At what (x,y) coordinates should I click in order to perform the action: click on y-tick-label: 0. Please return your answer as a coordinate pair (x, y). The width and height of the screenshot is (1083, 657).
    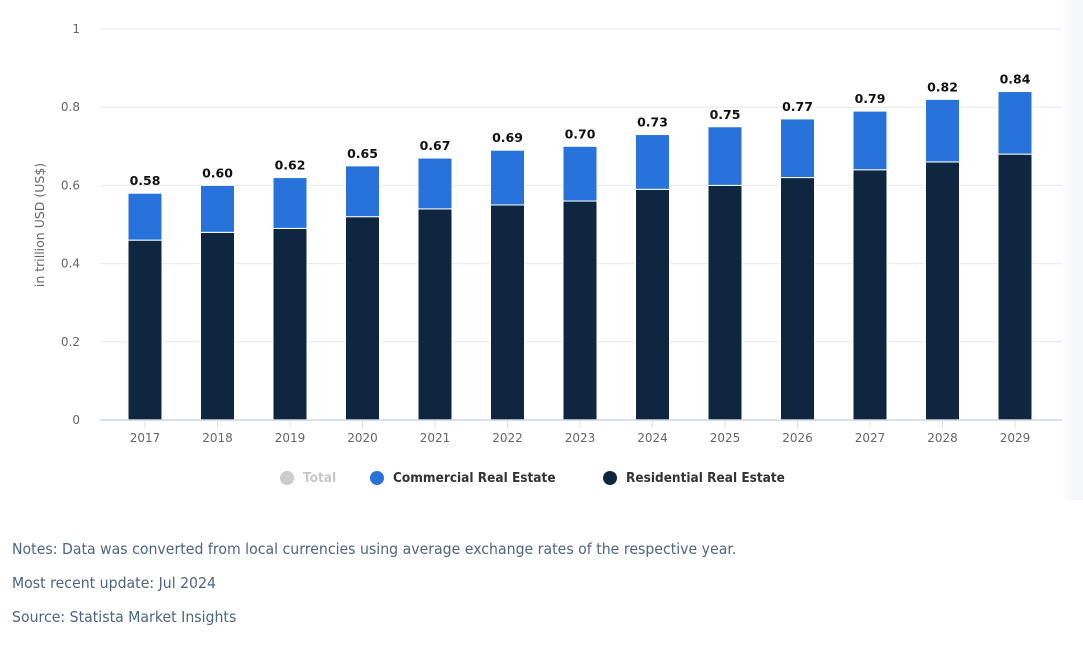
    Looking at the image, I should click on (76, 420).